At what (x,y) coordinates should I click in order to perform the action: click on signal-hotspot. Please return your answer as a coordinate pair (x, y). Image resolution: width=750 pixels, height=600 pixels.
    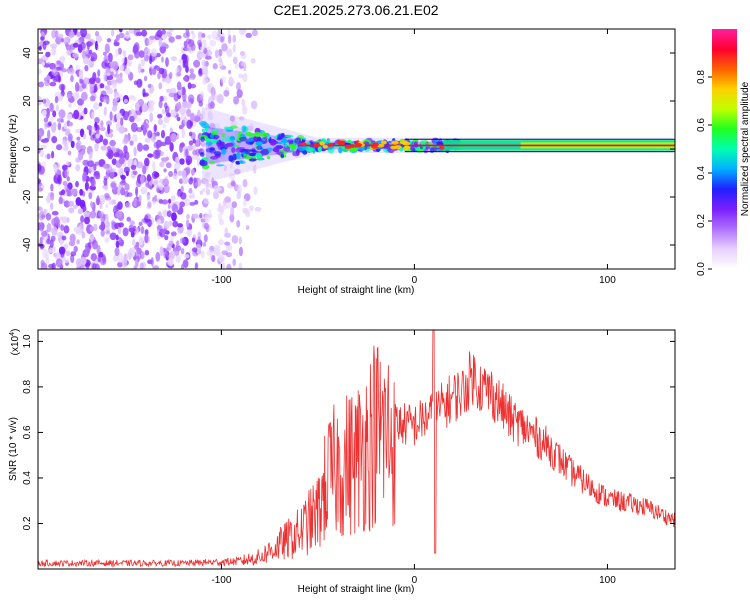
    Looking at the image, I should click on (352, 146).